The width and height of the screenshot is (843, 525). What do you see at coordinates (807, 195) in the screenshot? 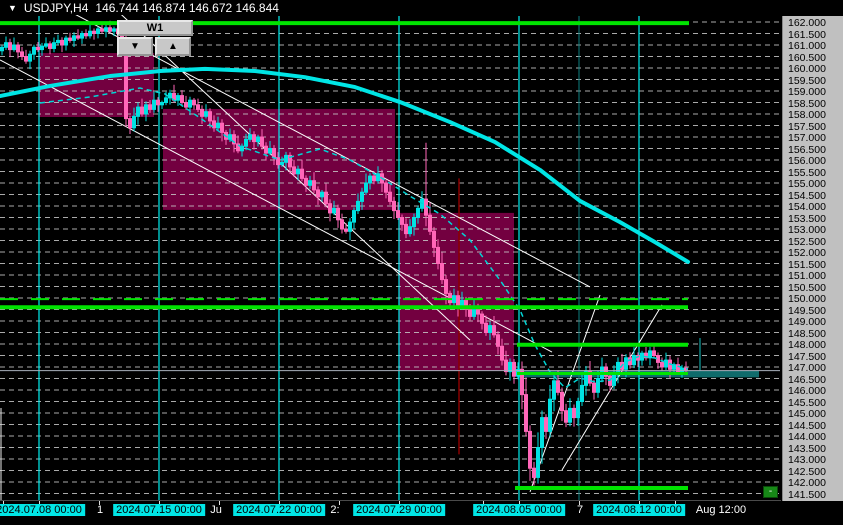
I see `price-scale-label: 154.500` at bounding box center [807, 195].